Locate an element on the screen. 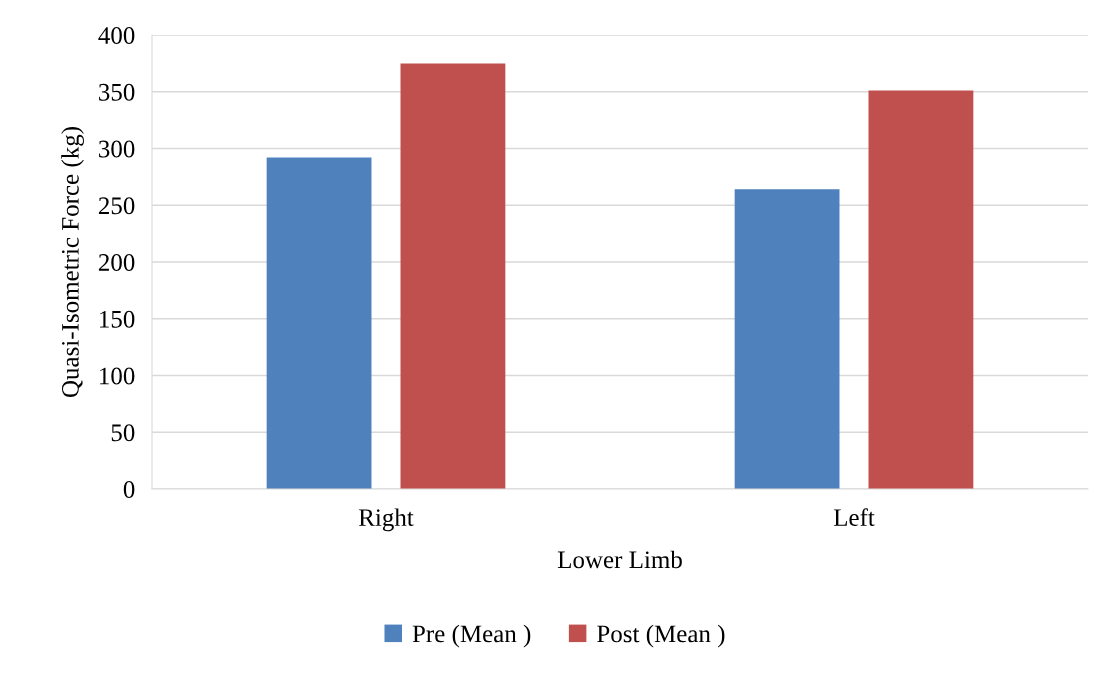  legend-label: Pre (Mean ) is located at coordinates (471, 636).